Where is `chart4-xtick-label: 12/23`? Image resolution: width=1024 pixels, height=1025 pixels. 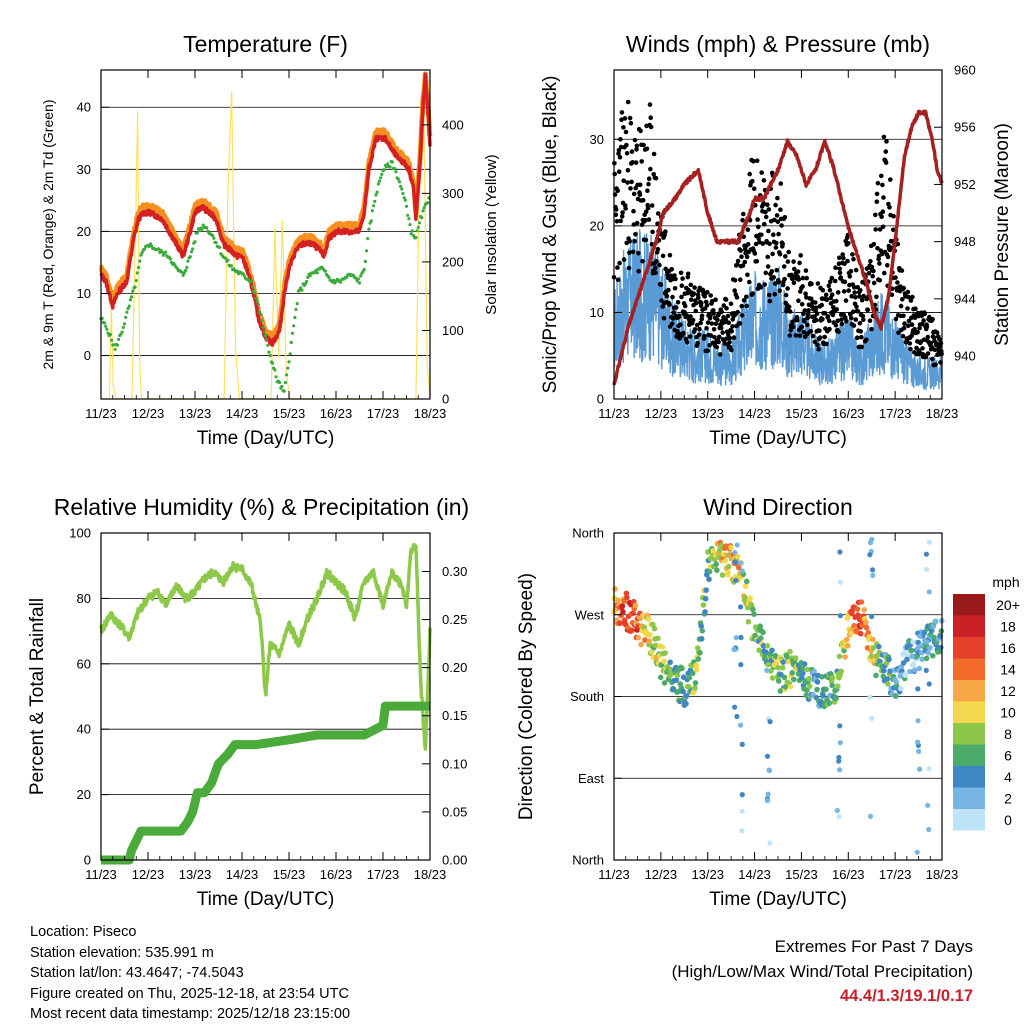 chart4-xtick-label: 12/23 is located at coordinates (661, 874).